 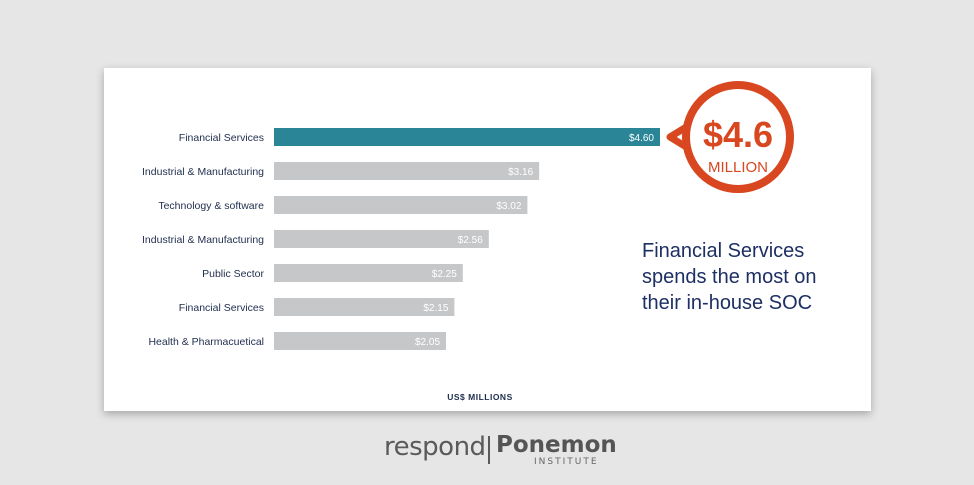 What do you see at coordinates (435, 308) in the screenshot?
I see `value-label: $2.15` at bounding box center [435, 308].